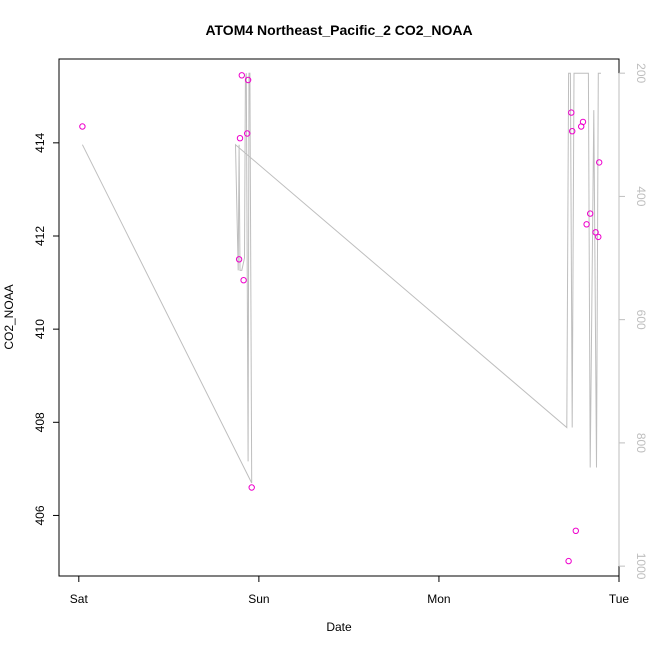 The height and width of the screenshot is (650, 650). I want to click on y-tick-label: 414, so click(40, 142).